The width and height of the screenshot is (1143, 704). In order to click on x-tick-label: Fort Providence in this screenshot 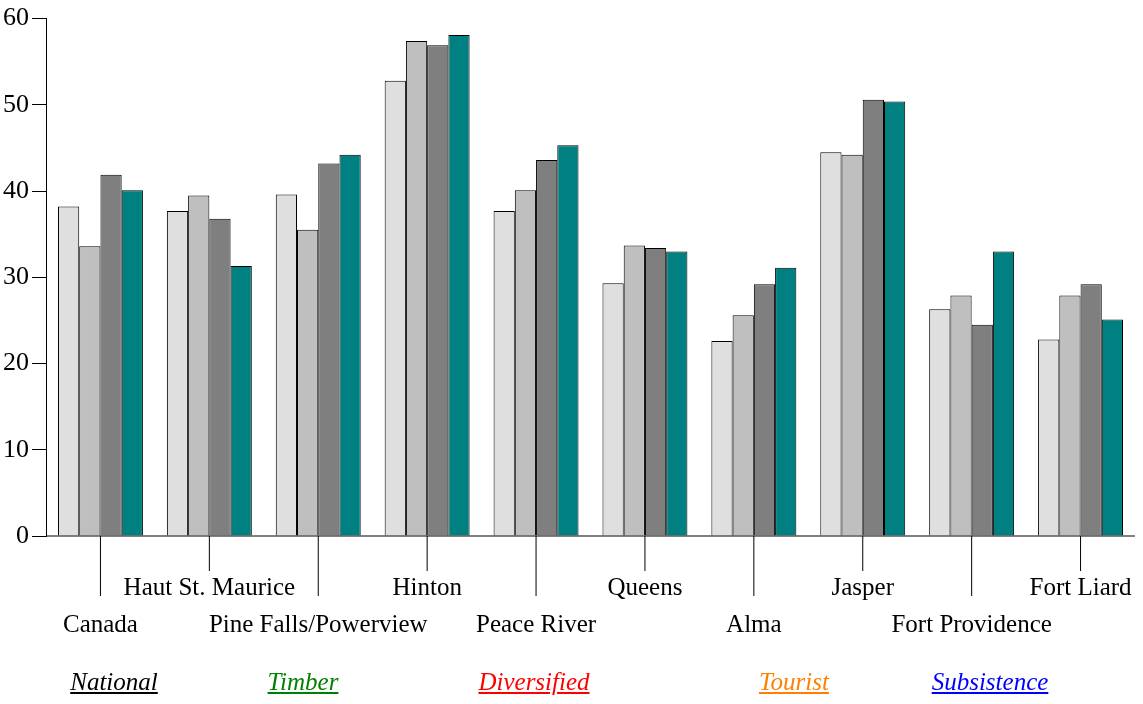, I will do `click(971, 623)`.